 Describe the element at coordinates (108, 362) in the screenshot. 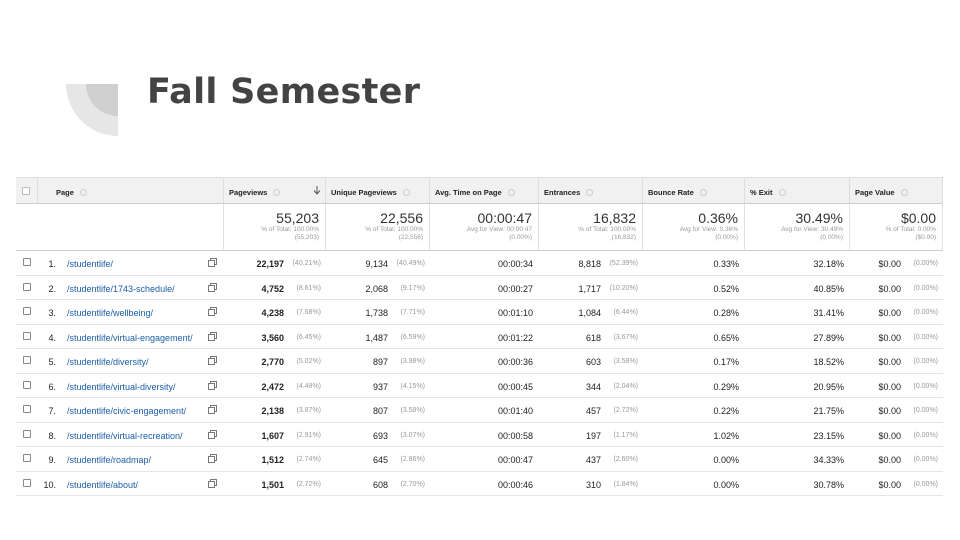

I see `page-link: /studentlife/diversity/` at that location.